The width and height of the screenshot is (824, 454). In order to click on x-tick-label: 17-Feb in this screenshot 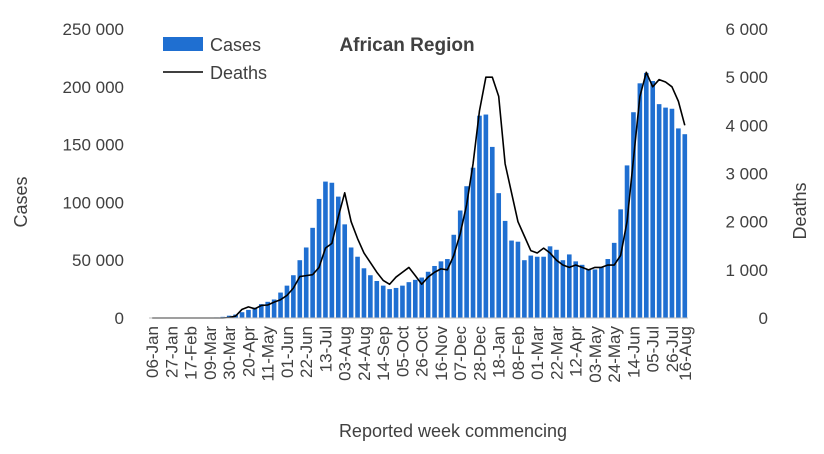, I will do `click(191, 353)`.